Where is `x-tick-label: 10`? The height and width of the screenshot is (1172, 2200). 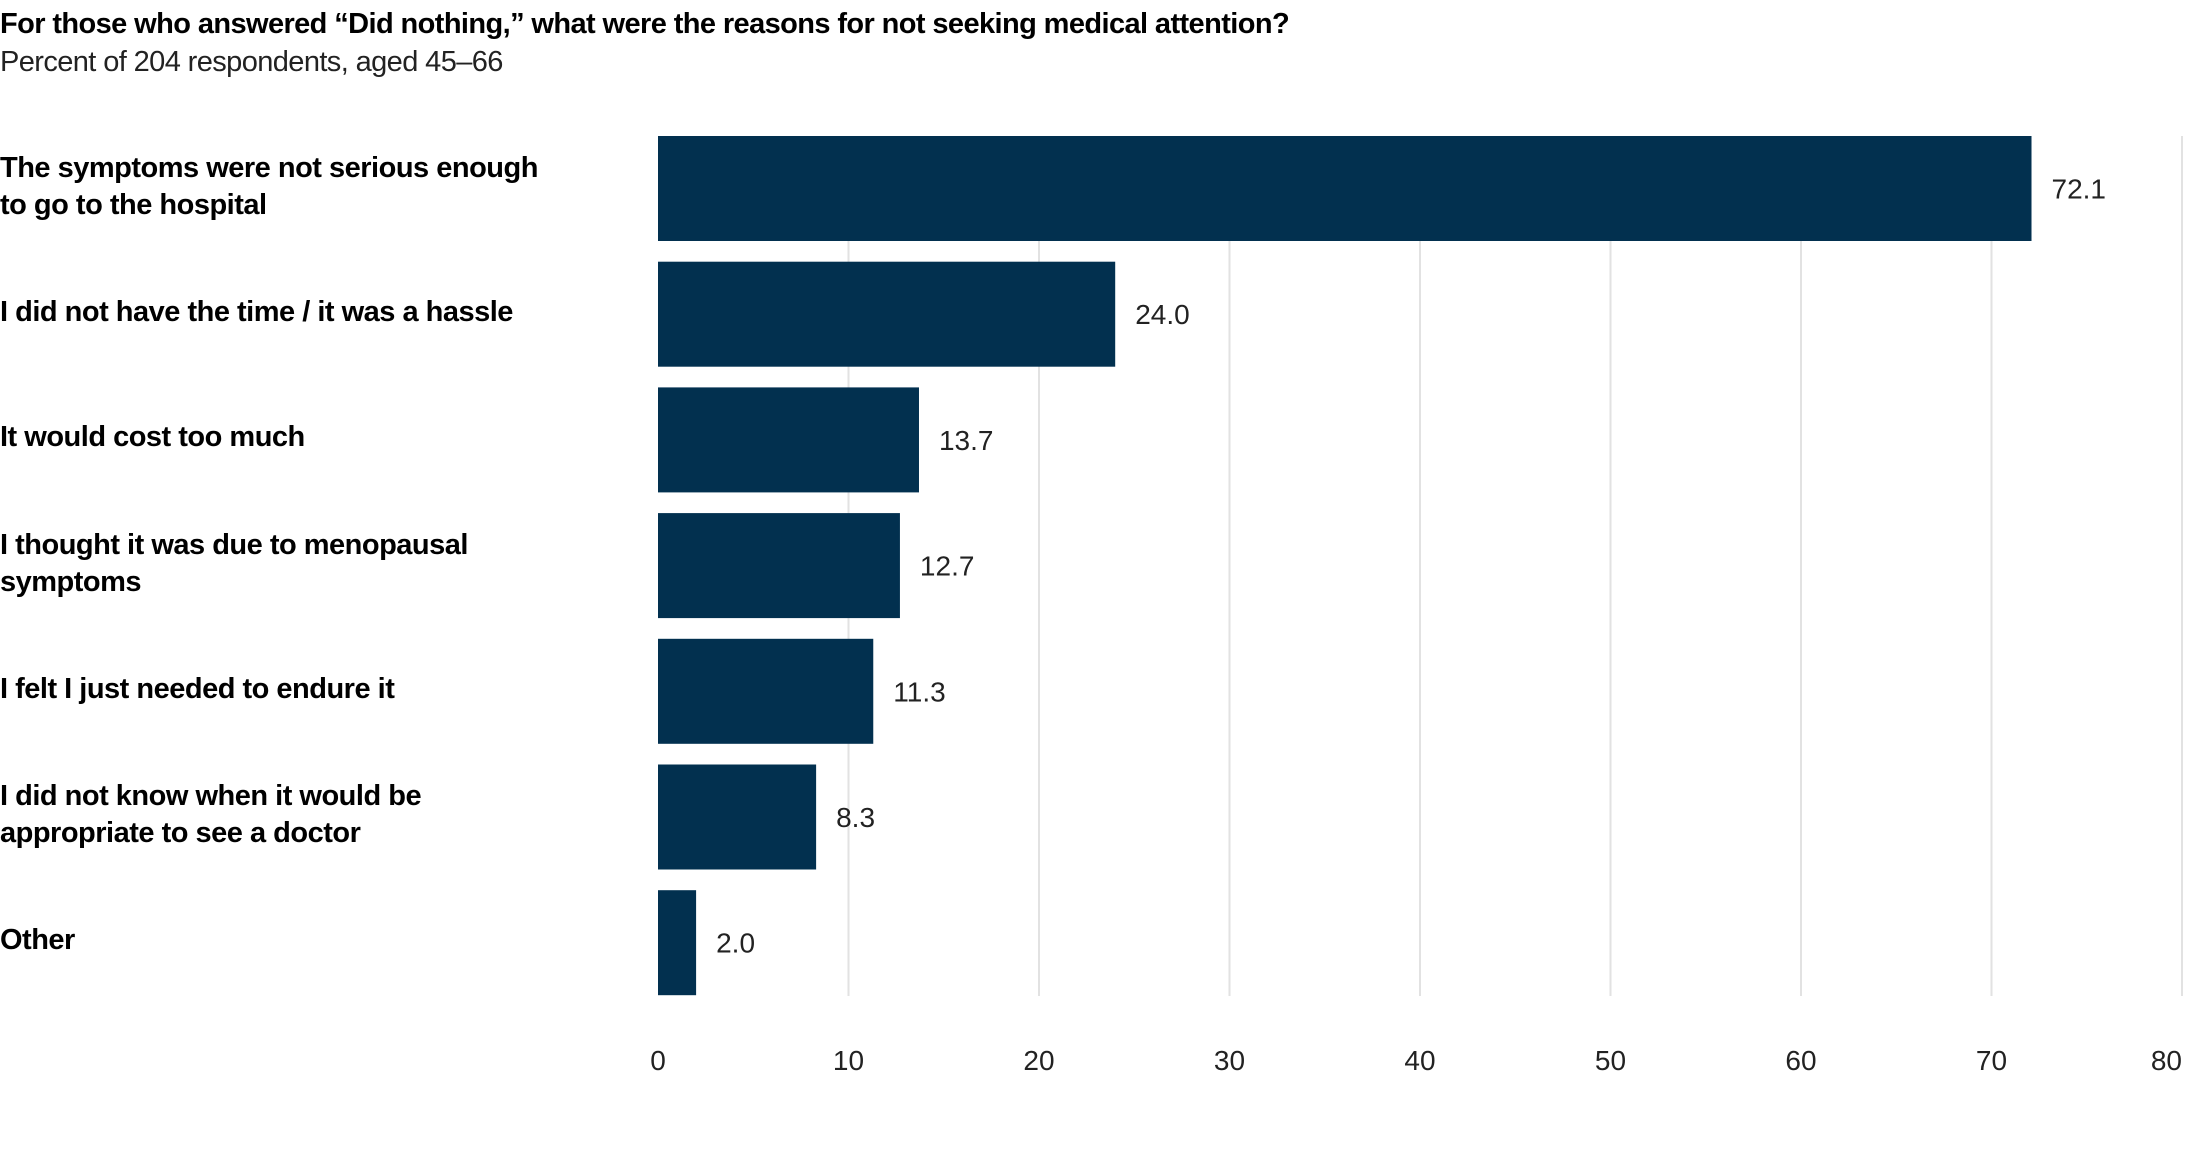
x-tick-label: 10 is located at coordinates (848, 1060).